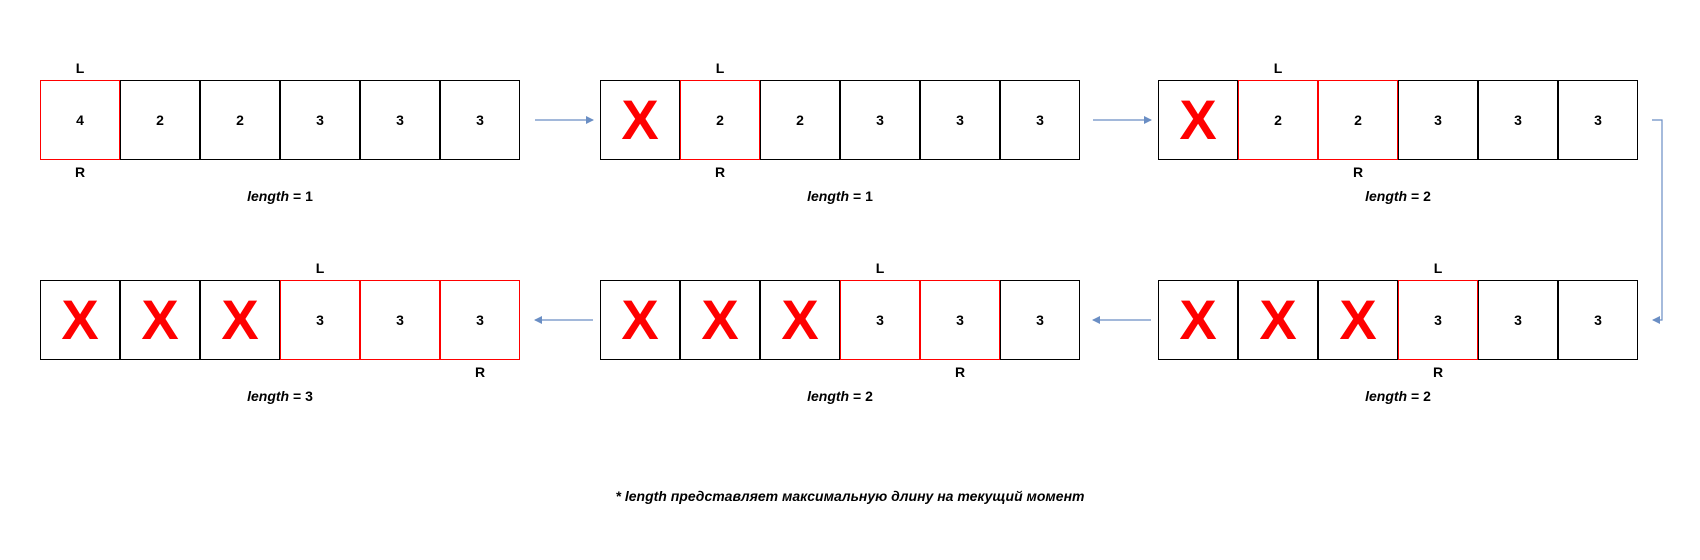 Image resolution: width=1700 pixels, height=560 pixels. Describe the element at coordinates (1657, 221) in the screenshot. I see `arrow-step3-to-step4` at that location.